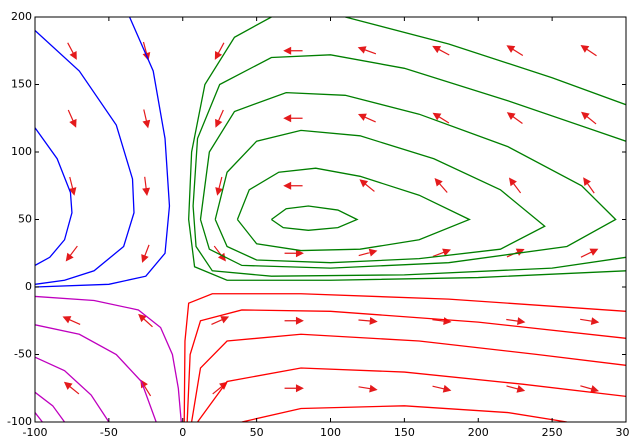  I want to click on y-tick-label: 200, so click(21, 16).